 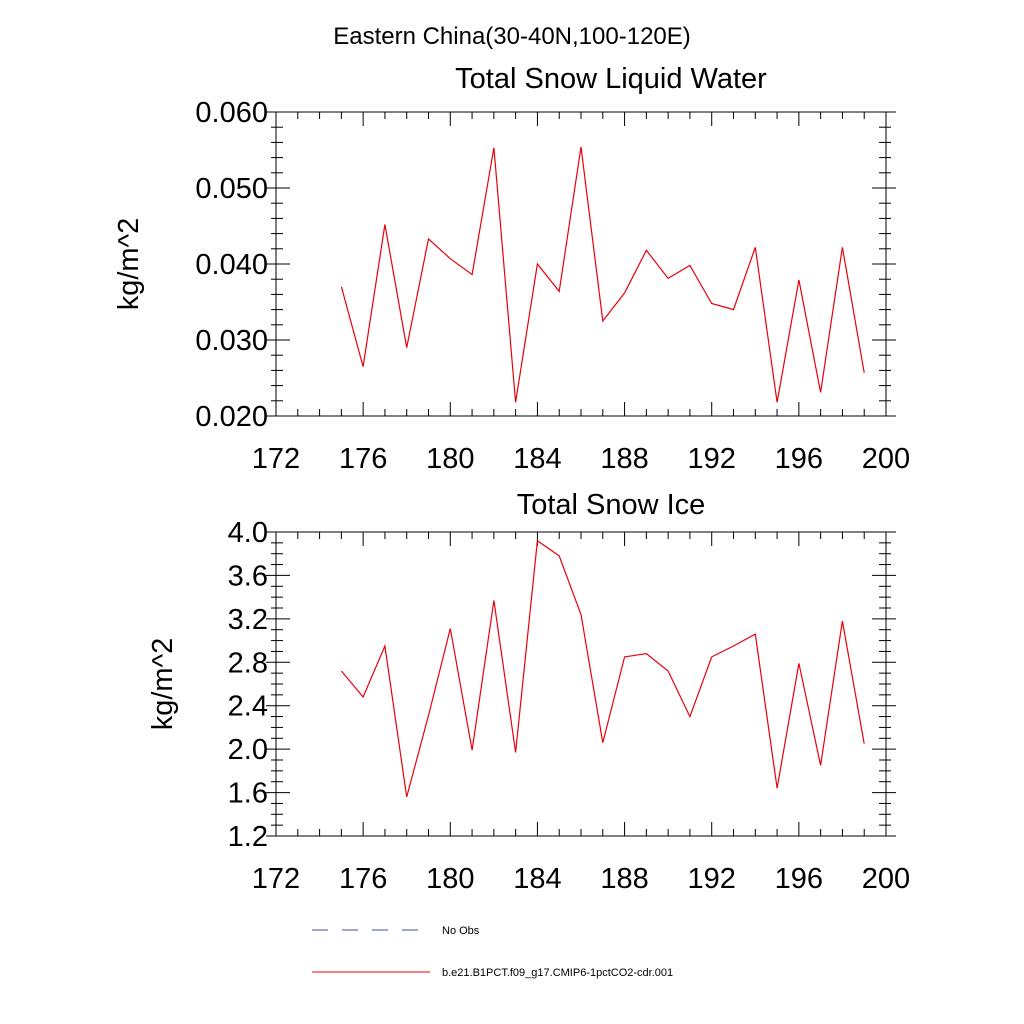 What do you see at coordinates (231, 417) in the screenshot?
I see `y-tick-label: 0.020` at bounding box center [231, 417].